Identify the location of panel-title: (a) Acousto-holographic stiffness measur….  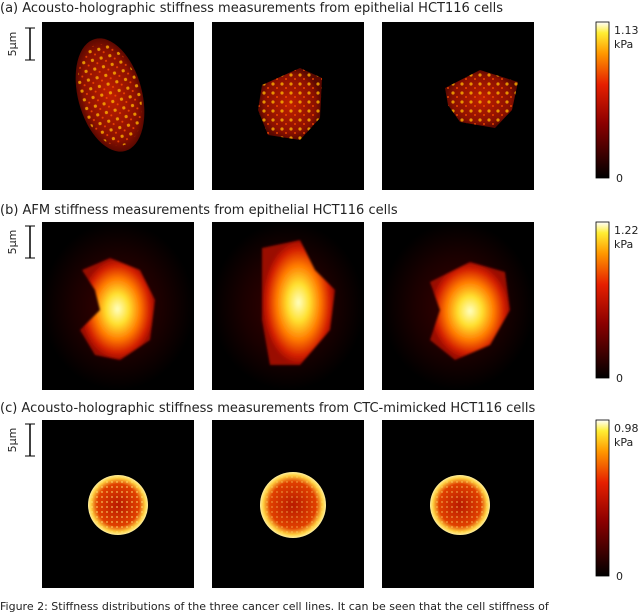
(251, 8).